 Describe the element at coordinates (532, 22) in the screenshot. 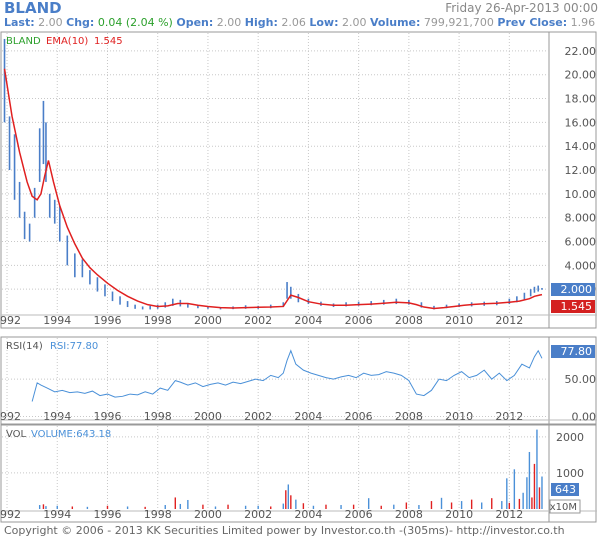

I see `prev-close-label: Prev Close:` at that location.